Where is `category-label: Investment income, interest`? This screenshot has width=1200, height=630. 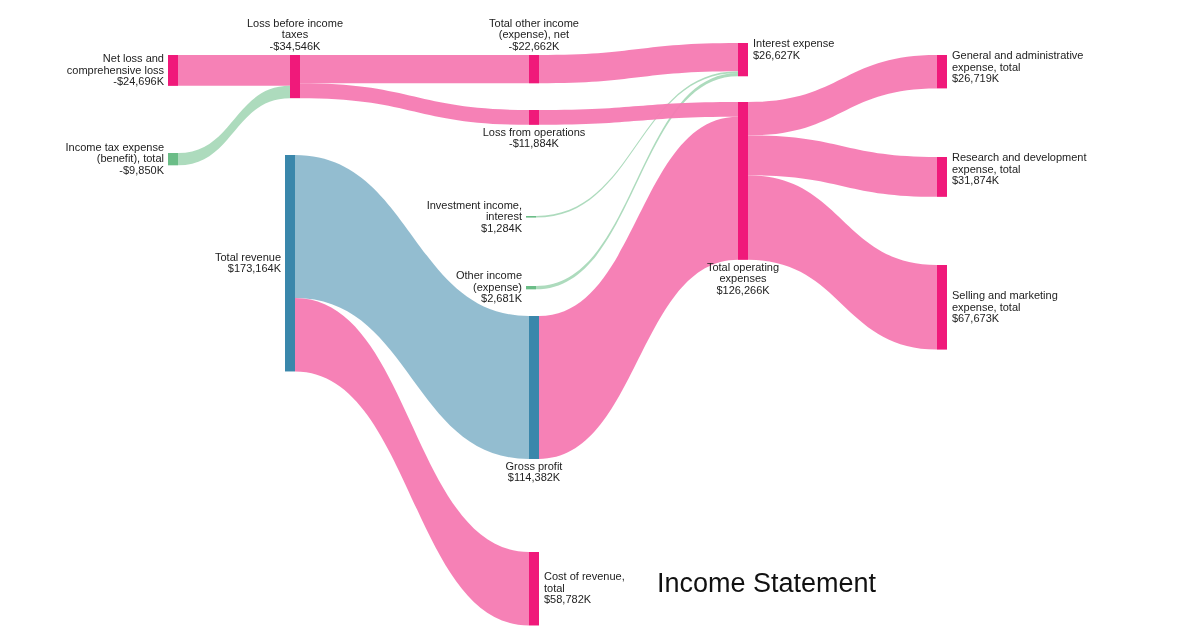 category-label: Investment income, interest is located at coordinates (474, 210).